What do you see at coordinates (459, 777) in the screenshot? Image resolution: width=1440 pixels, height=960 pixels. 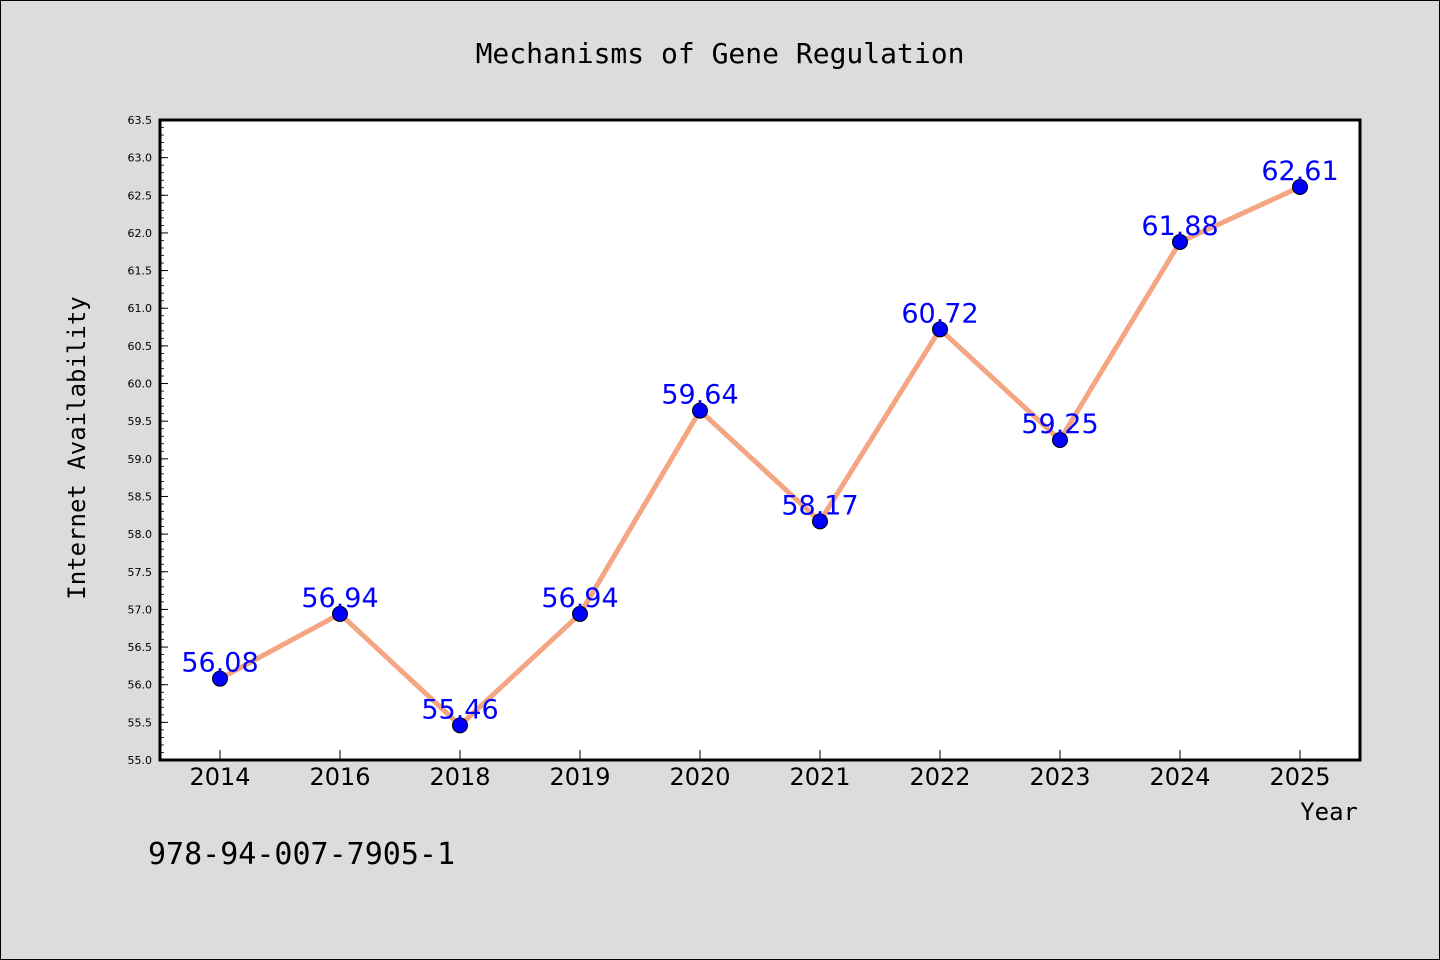 I see `x-tick-label: 2018` at bounding box center [459, 777].